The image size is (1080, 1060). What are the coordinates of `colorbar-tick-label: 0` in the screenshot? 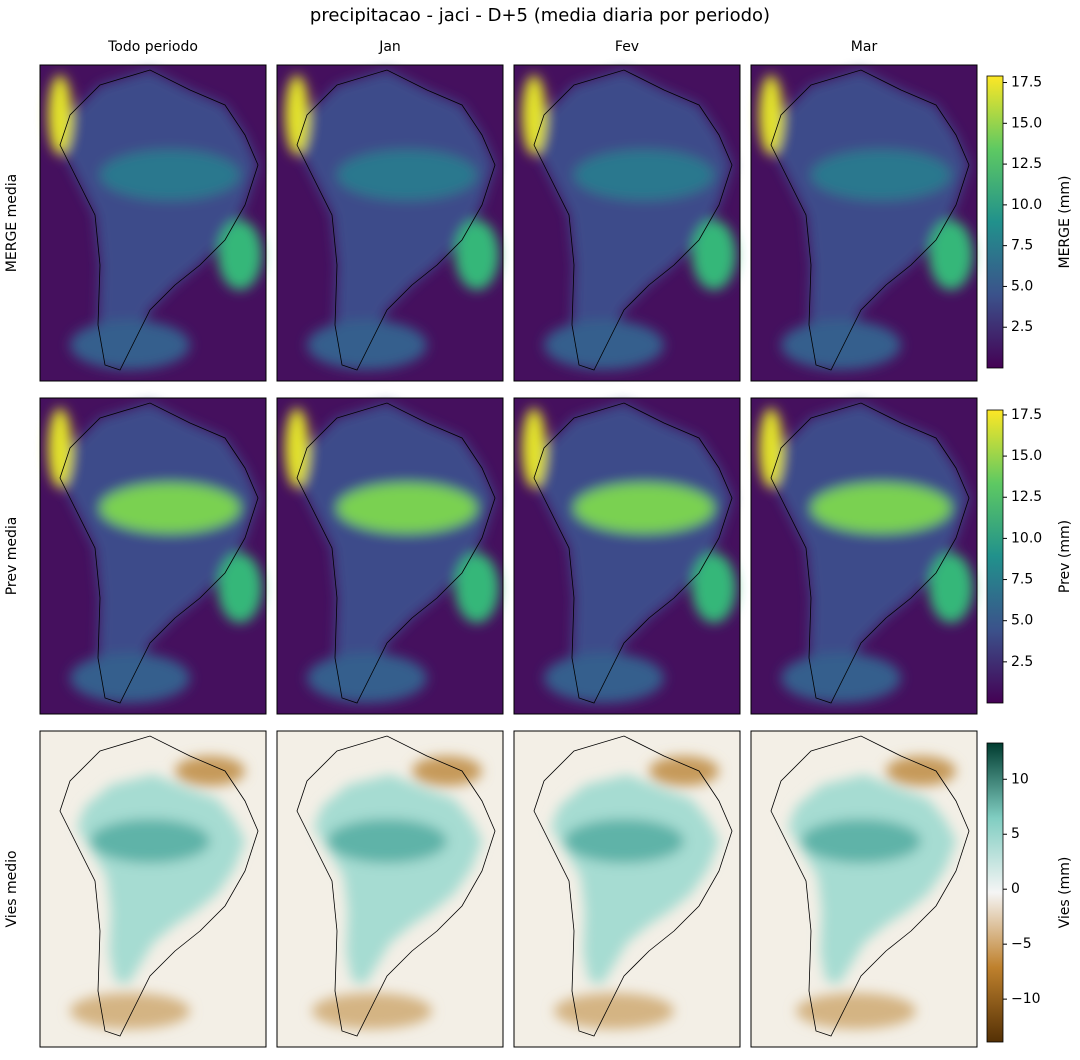 It's located at (1015, 889).